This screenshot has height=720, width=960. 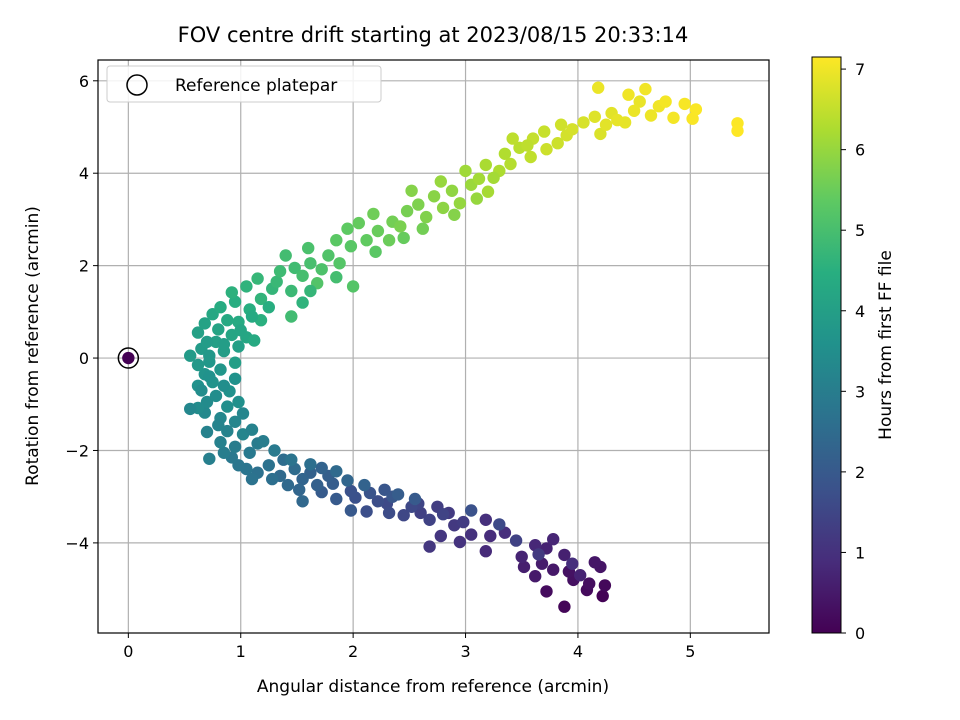 I want to click on x-axis-title: Angular distance from reference (arcmin), so click(x=433, y=687).